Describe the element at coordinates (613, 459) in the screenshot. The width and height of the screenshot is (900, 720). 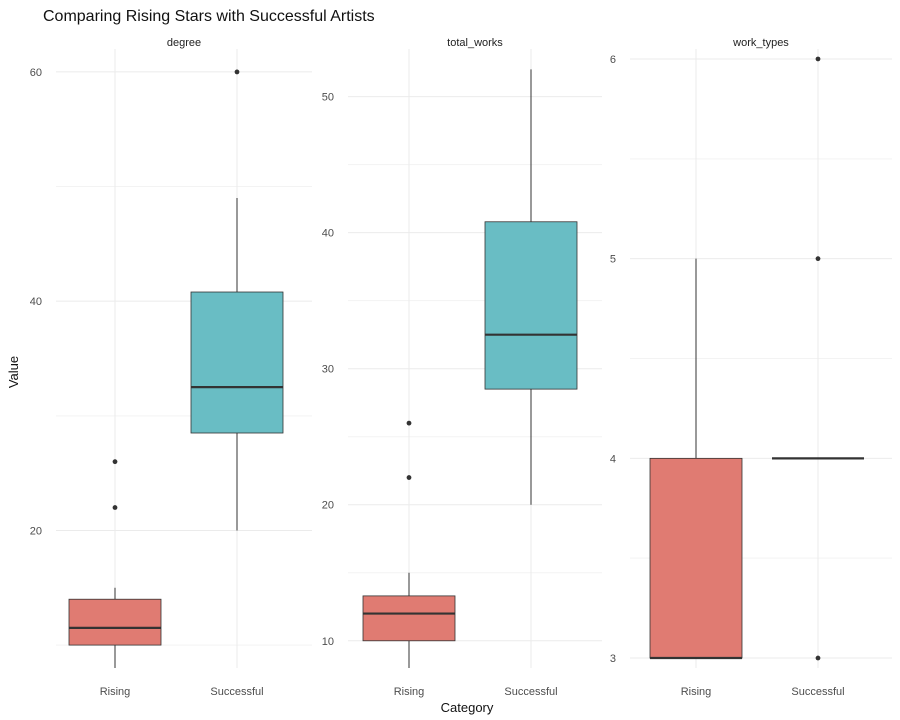
I see `y-tick-label: 4` at that location.